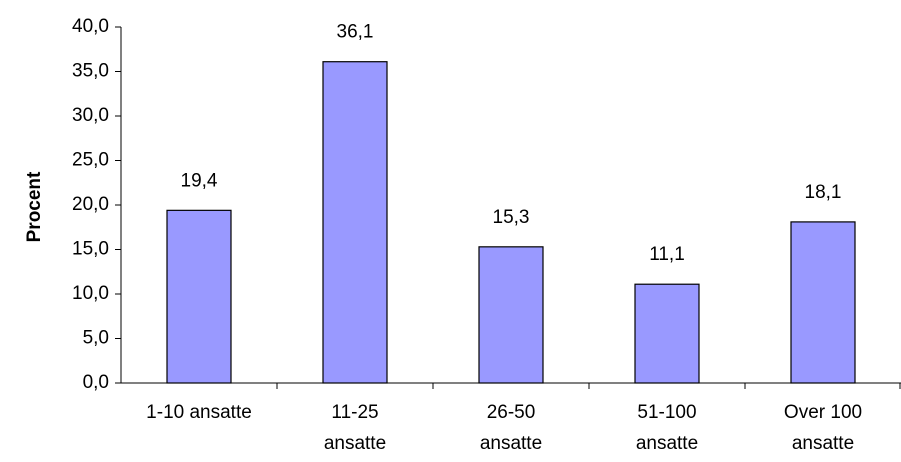  What do you see at coordinates (90, 249) in the screenshot?
I see `y-tick-label: 15,0` at bounding box center [90, 249].